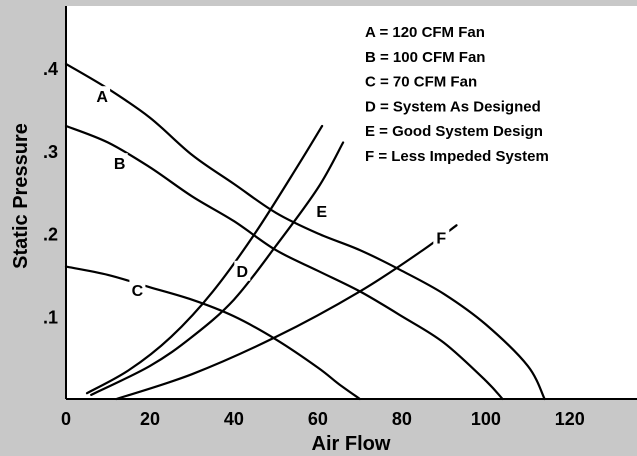 The width and height of the screenshot is (637, 456). I want to click on curve-label-d: D, so click(243, 272).